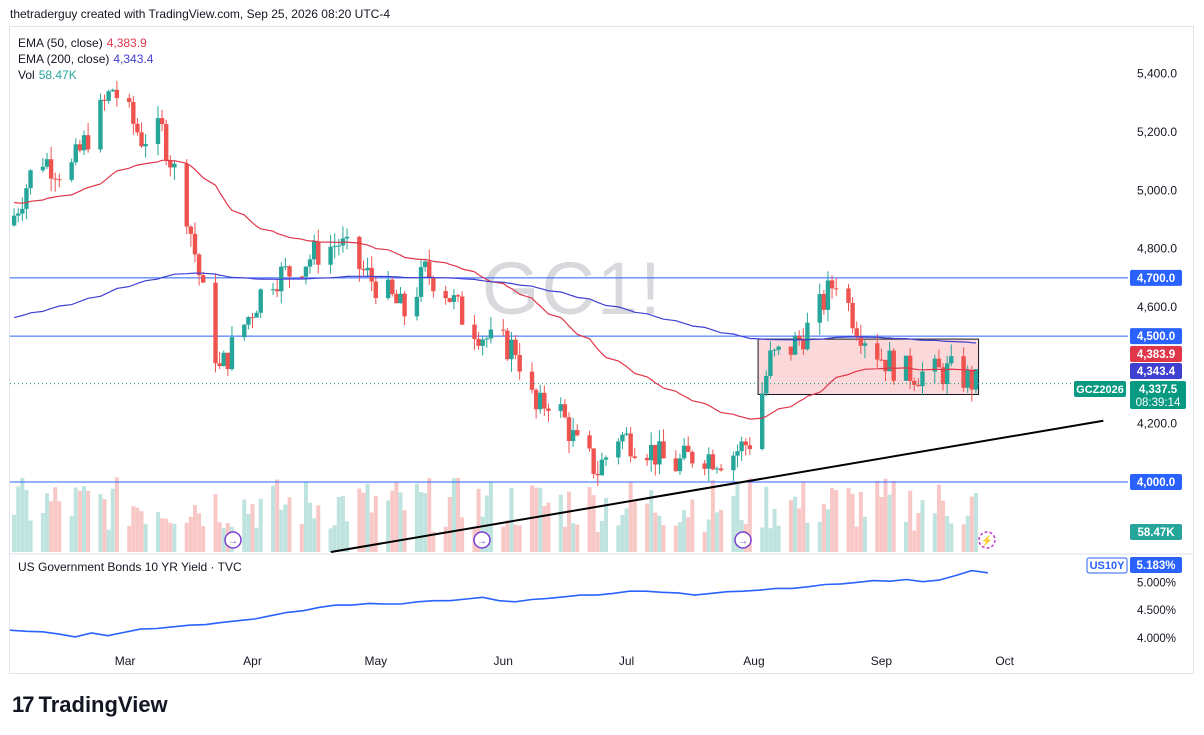 This screenshot has height=735, width=1204. Describe the element at coordinates (1158, 403) in the screenshot. I see `countdown-label: 08:39:14` at that location.